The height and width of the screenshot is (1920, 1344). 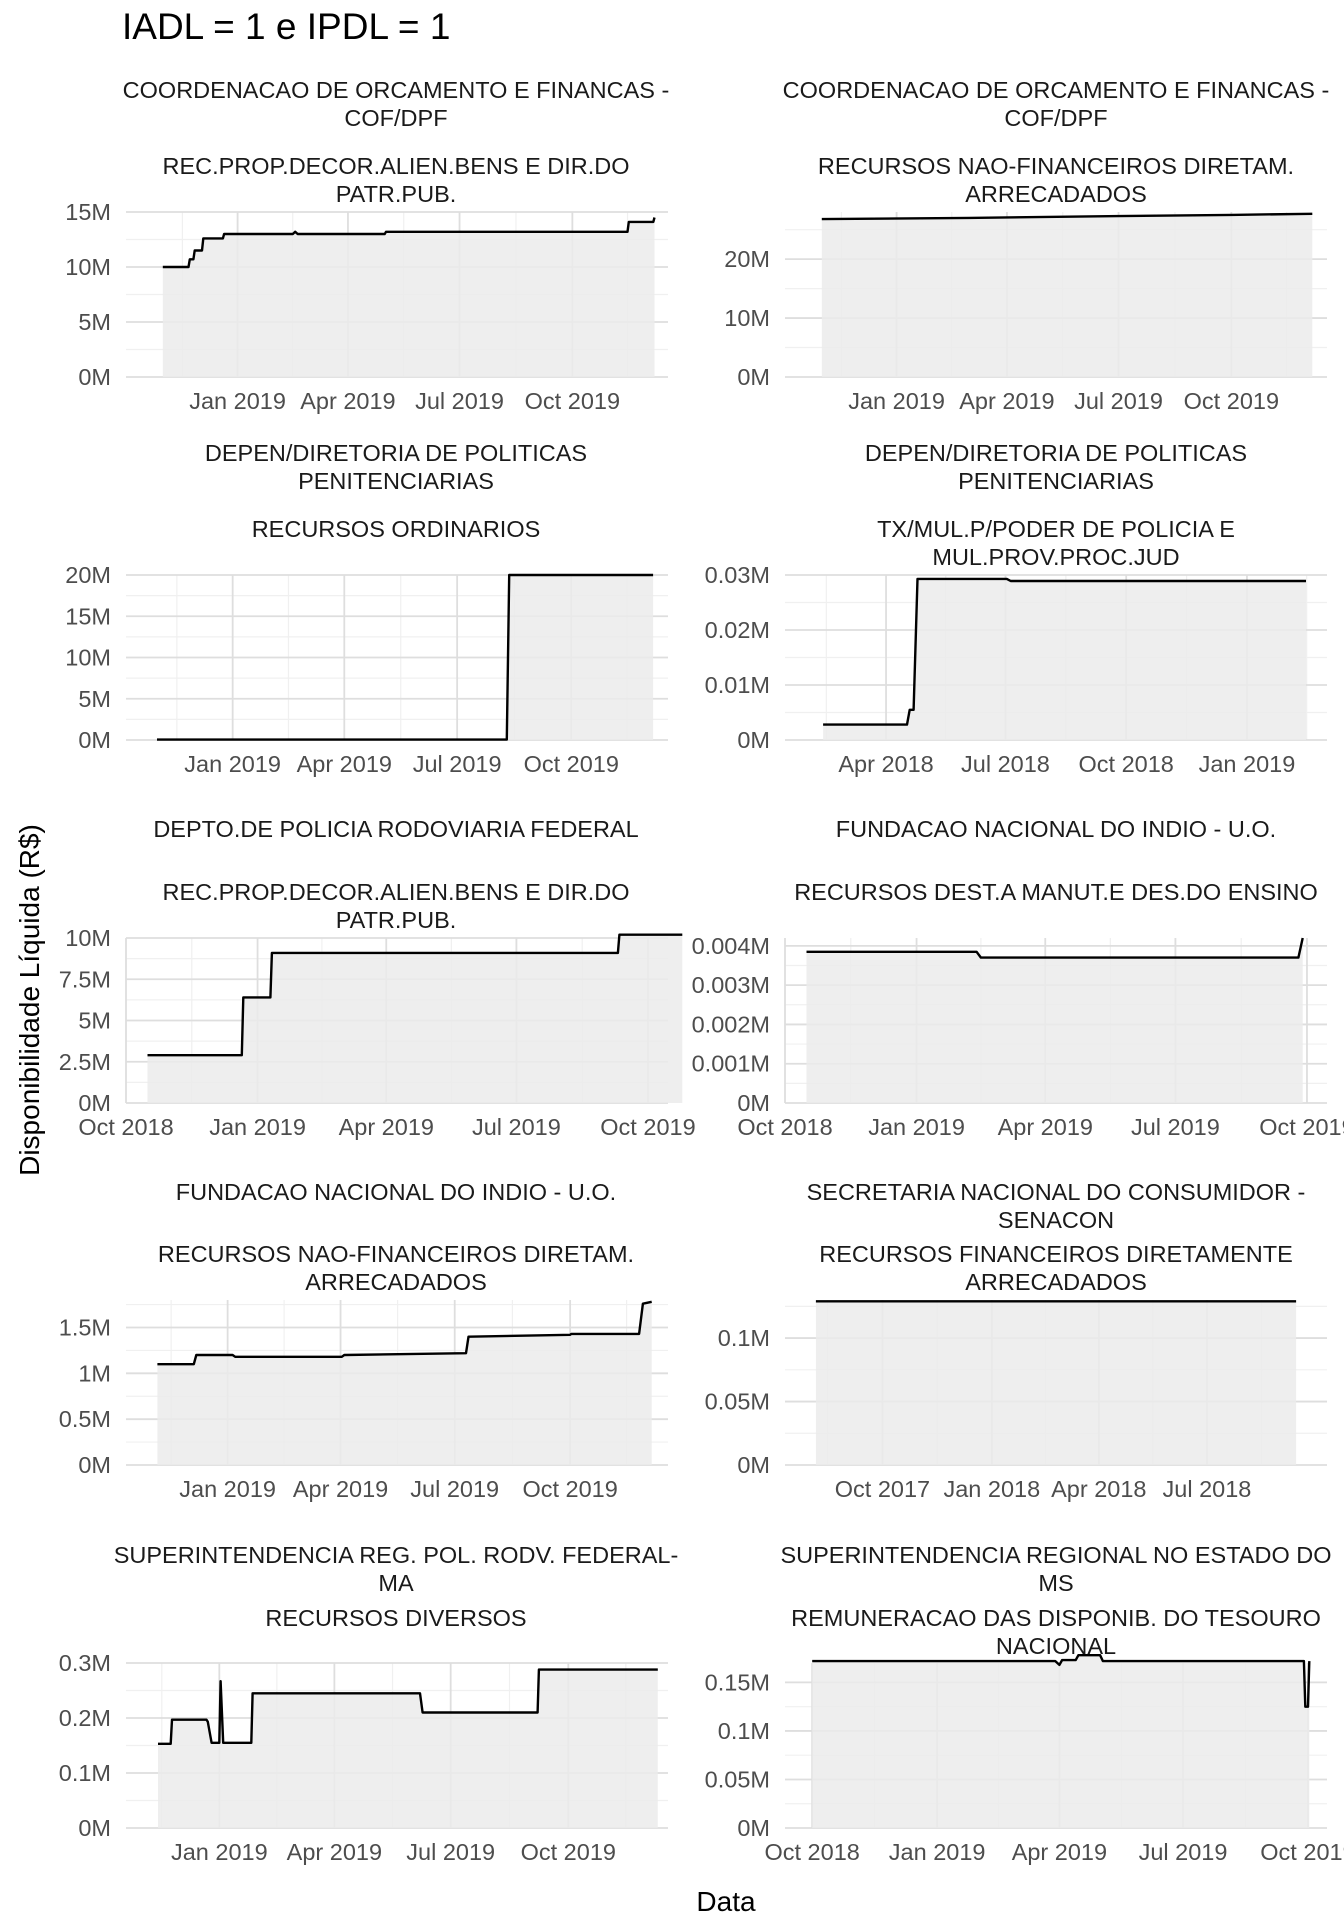 What do you see at coordinates (731, 985) in the screenshot?
I see `y-tick-label: 0.003M` at bounding box center [731, 985].